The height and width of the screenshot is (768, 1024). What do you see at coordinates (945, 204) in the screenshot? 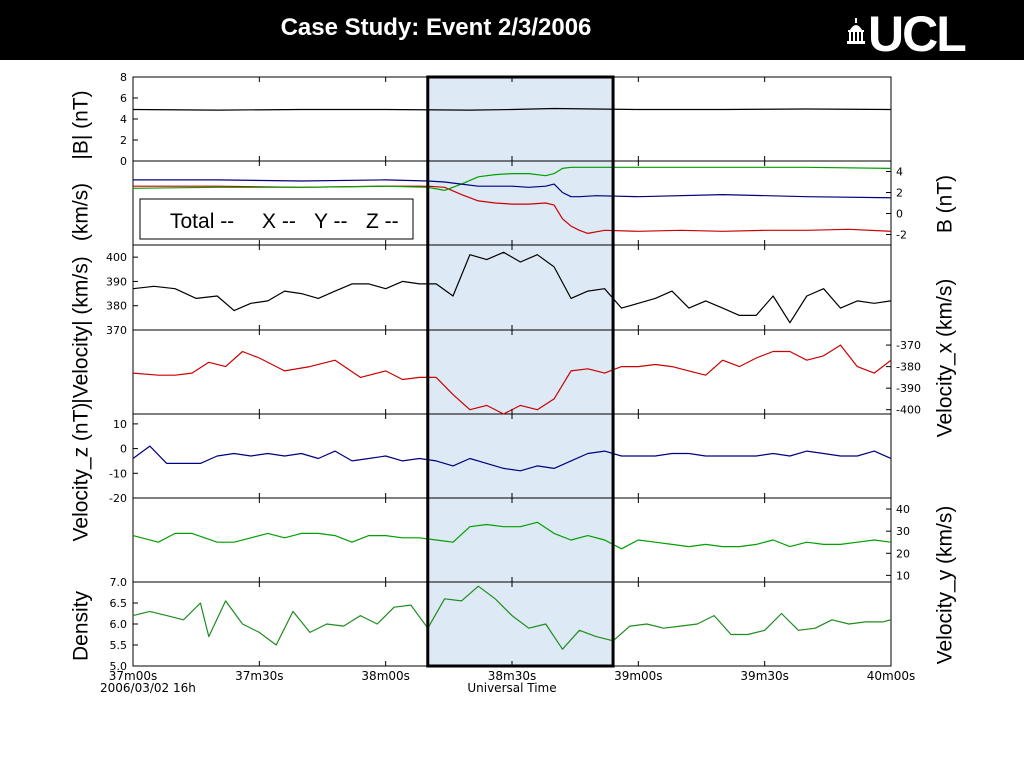
I see `y-axis-label-right: B (nT)` at bounding box center [945, 204].